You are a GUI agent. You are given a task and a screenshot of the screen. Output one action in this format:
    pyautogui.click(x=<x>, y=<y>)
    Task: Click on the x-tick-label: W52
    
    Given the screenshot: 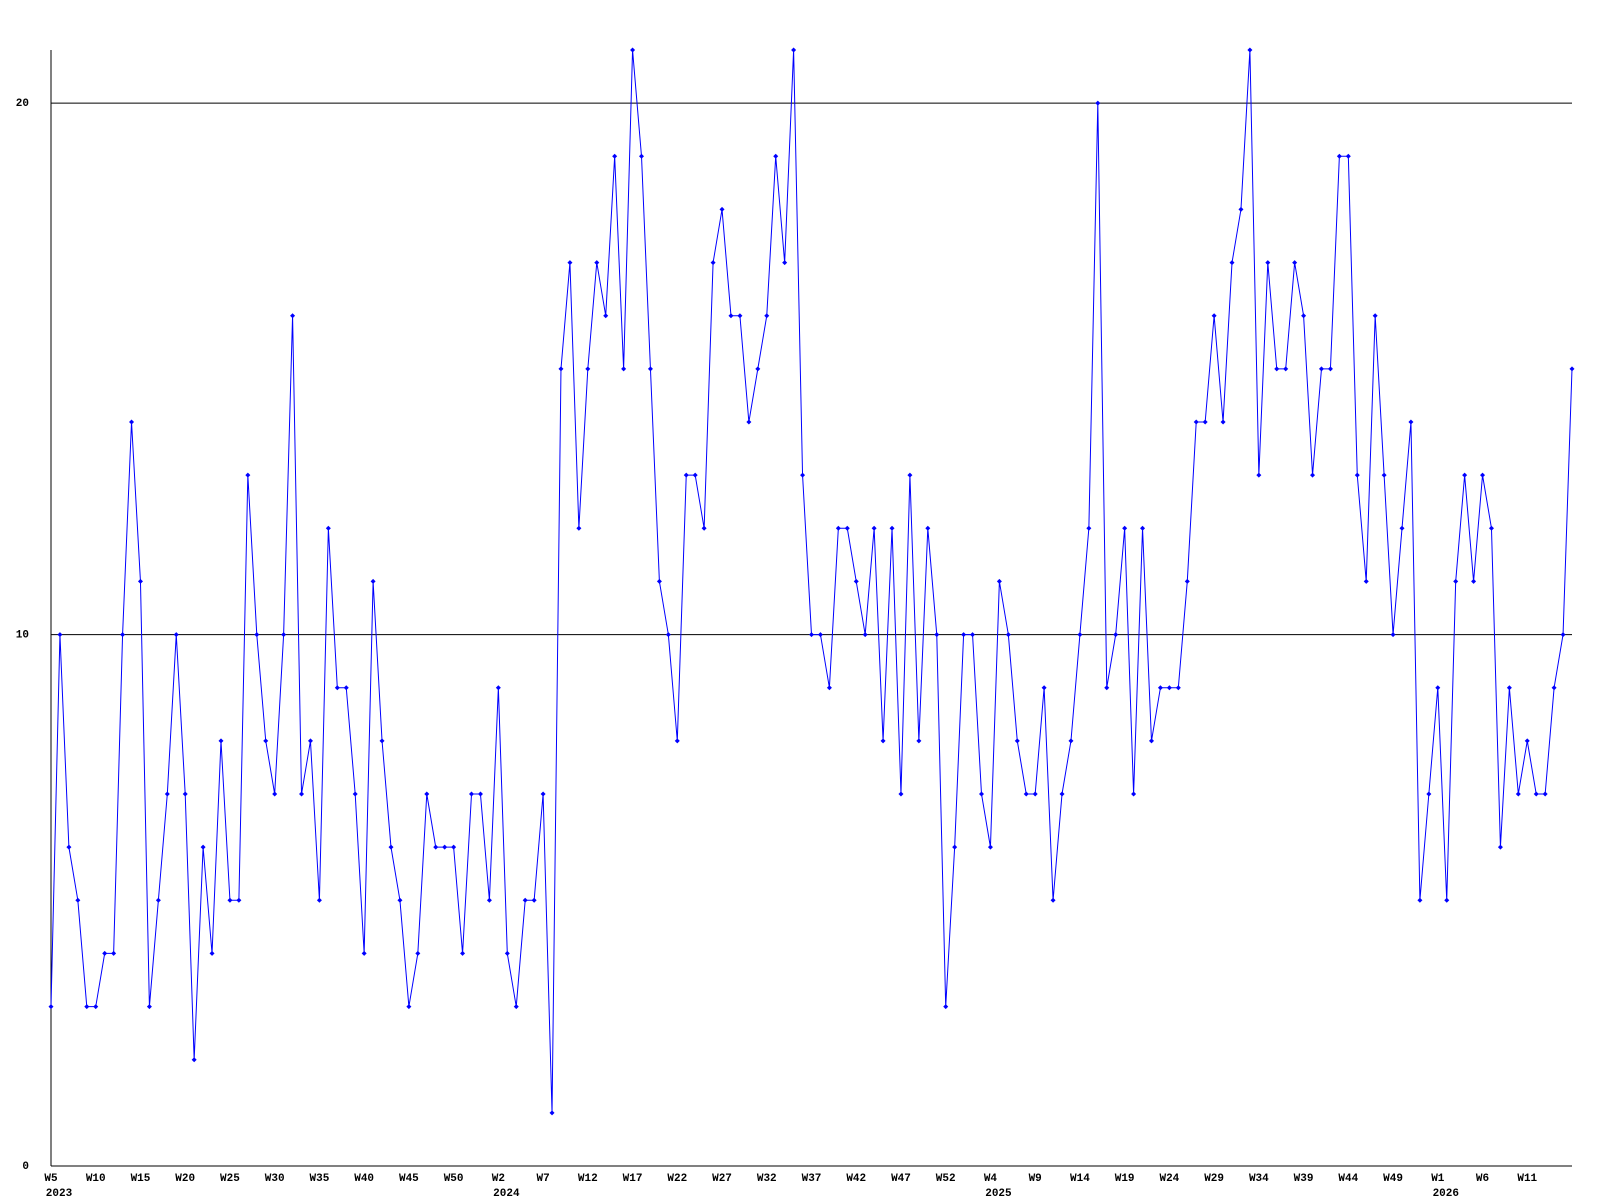 What is the action you would take?
    pyautogui.click(x=946, y=1179)
    